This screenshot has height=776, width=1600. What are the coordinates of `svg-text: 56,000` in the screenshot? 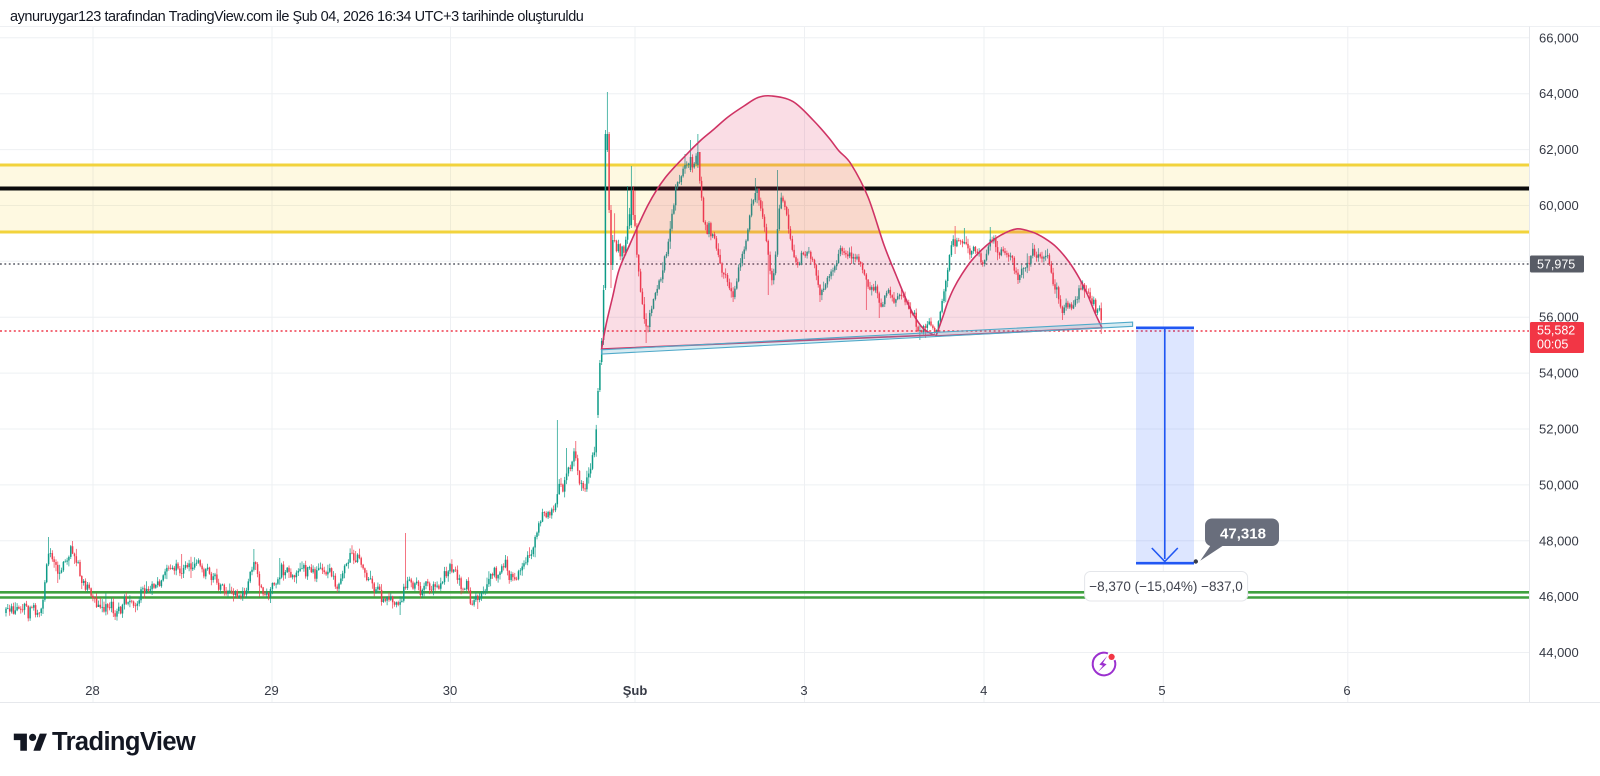 It's located at (1559, 317).